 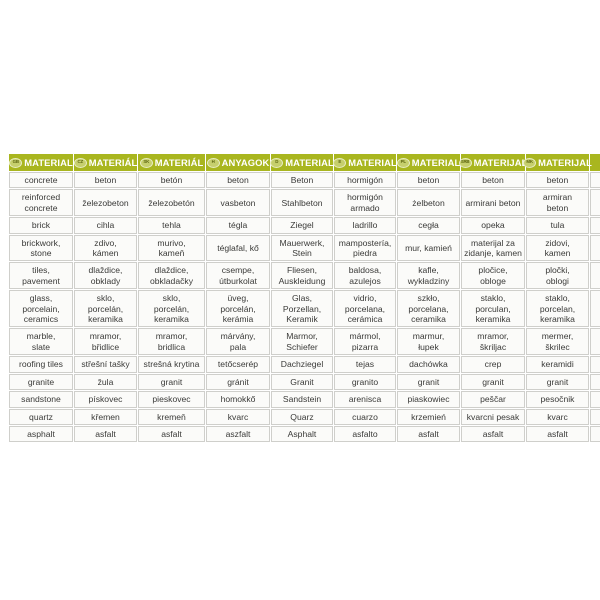 What do you see at coordinates (365, 364) in the screenshot?
I see `cell-es: tejas` at bounding box center [365, 364].